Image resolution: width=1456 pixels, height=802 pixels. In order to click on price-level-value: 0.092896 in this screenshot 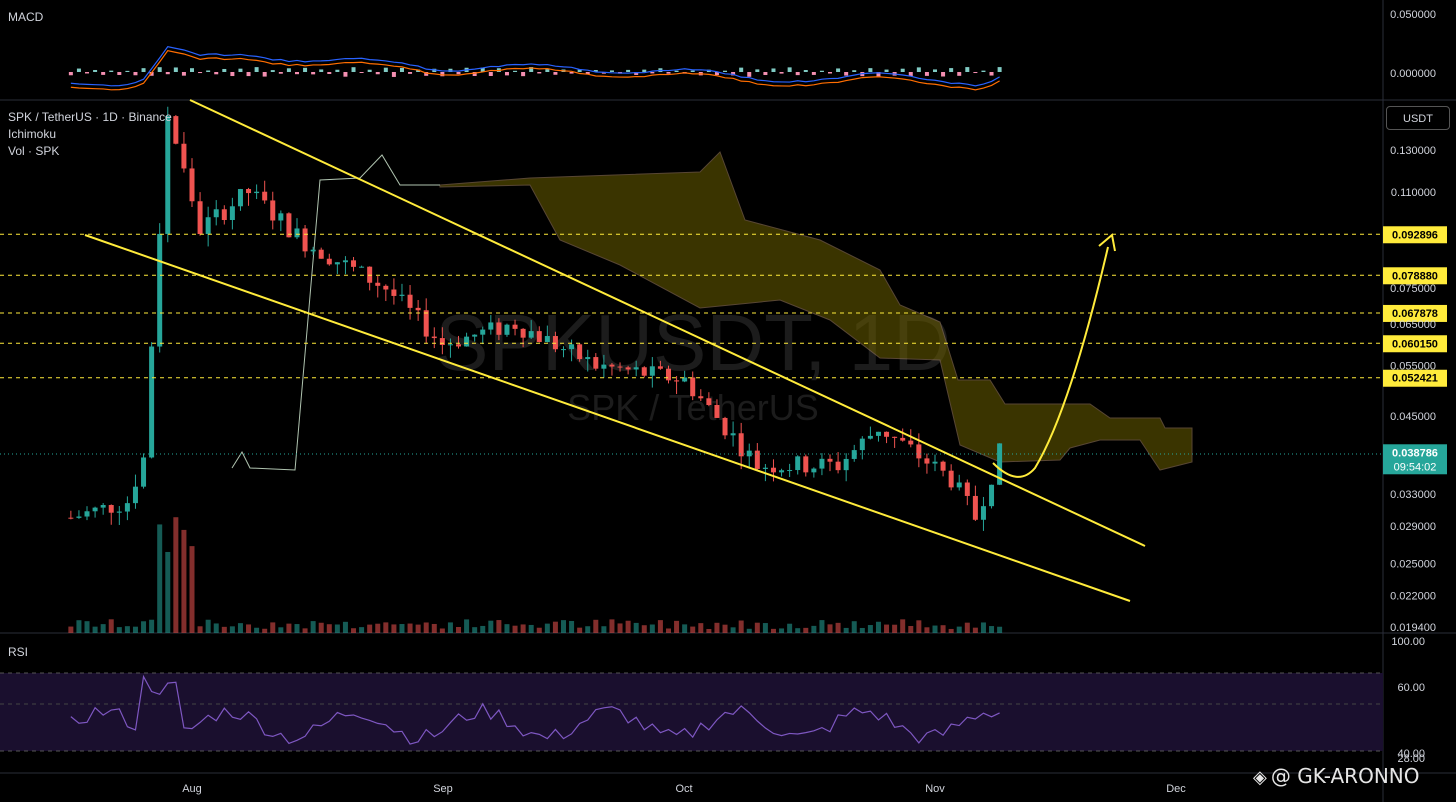, I will do `click(1415, 235)`.